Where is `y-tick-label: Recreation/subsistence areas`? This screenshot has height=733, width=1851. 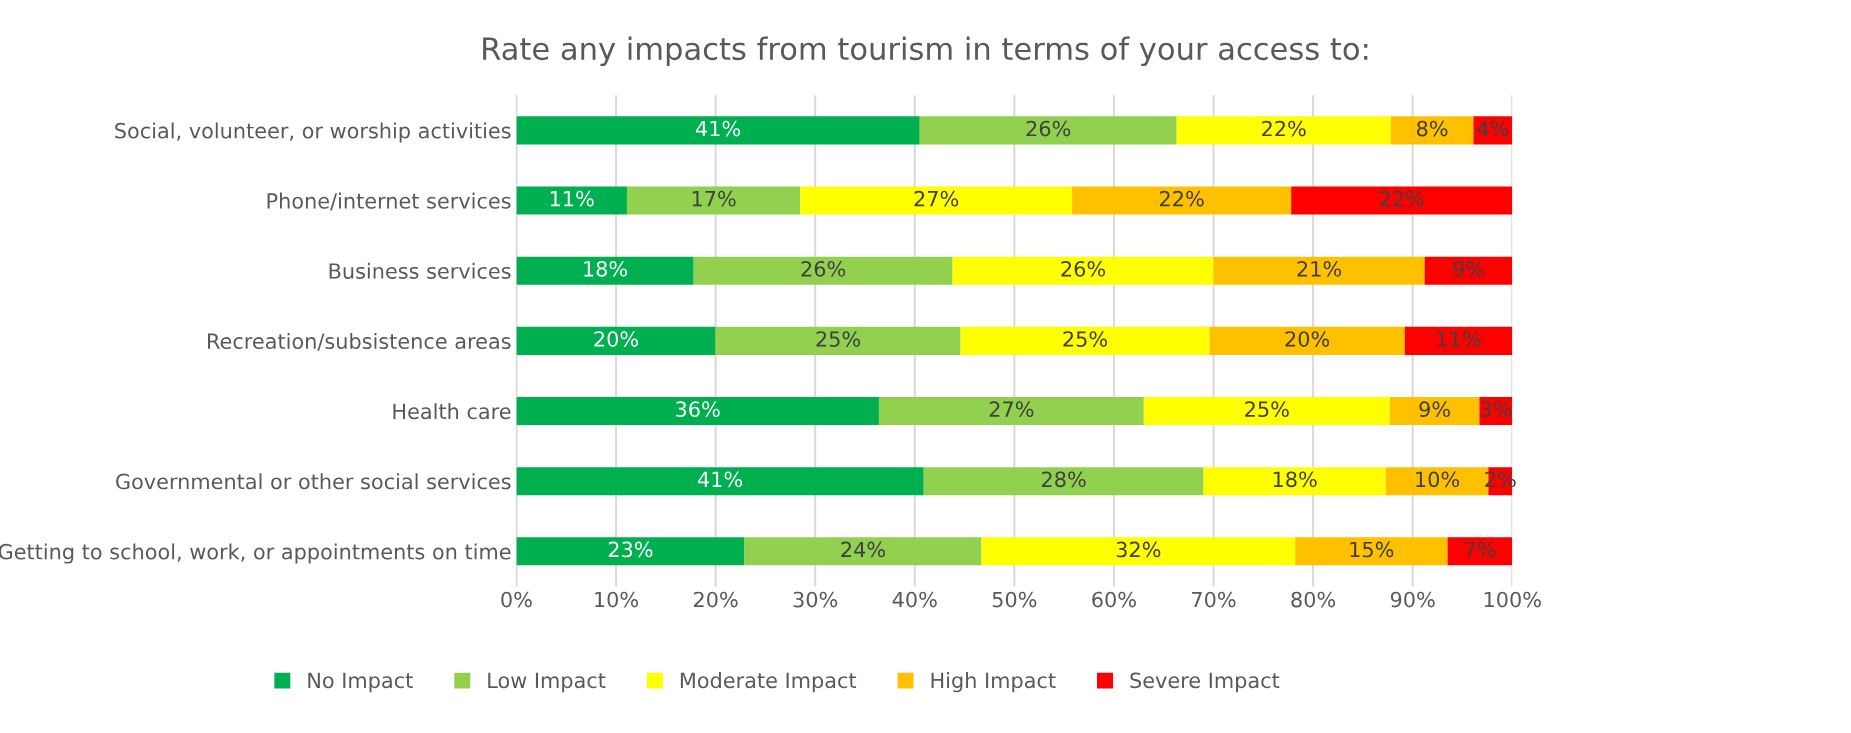
y-tick-label: Recreation/subsistence areas is located at coordinates (359, 341).